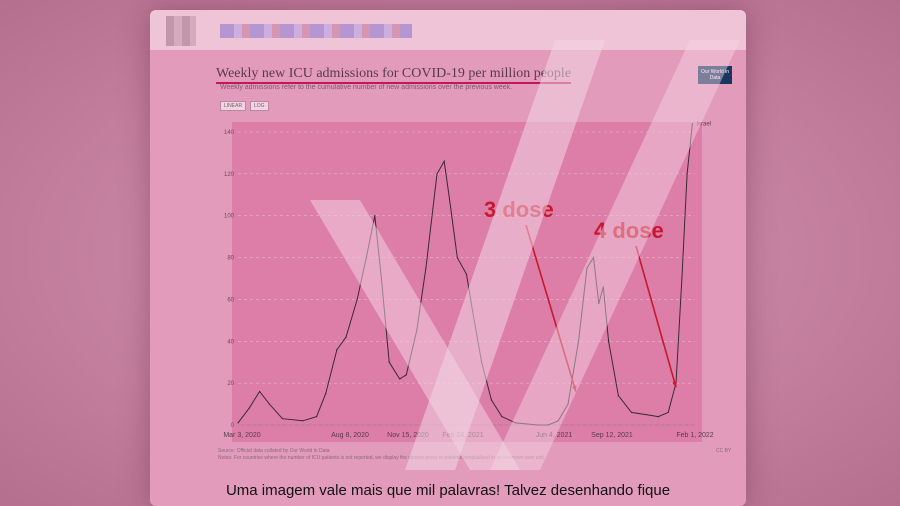 The image size is (900, 506). I want to click on post-header, so click(448, 30).